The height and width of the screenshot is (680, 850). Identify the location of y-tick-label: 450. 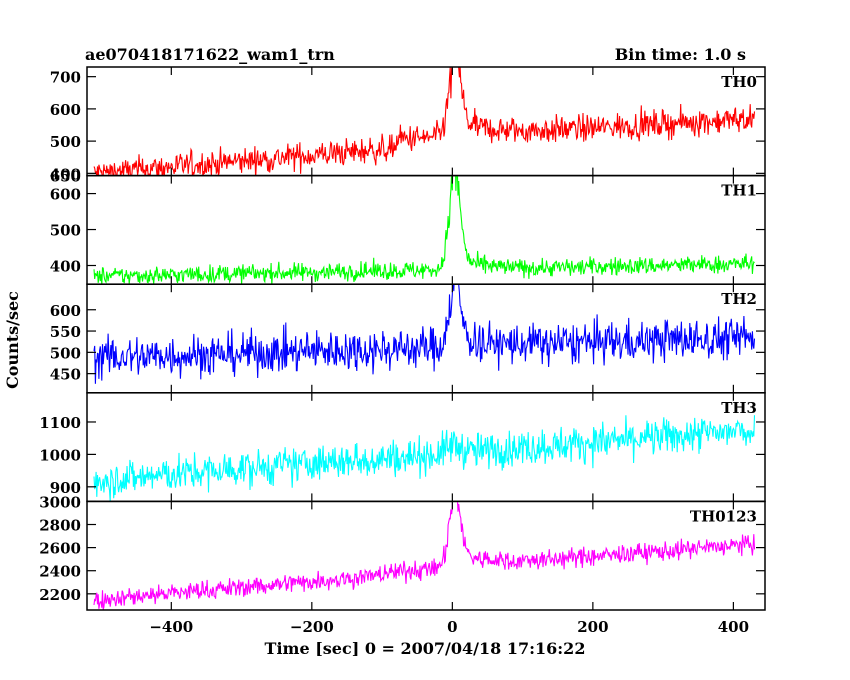
(65, 375).